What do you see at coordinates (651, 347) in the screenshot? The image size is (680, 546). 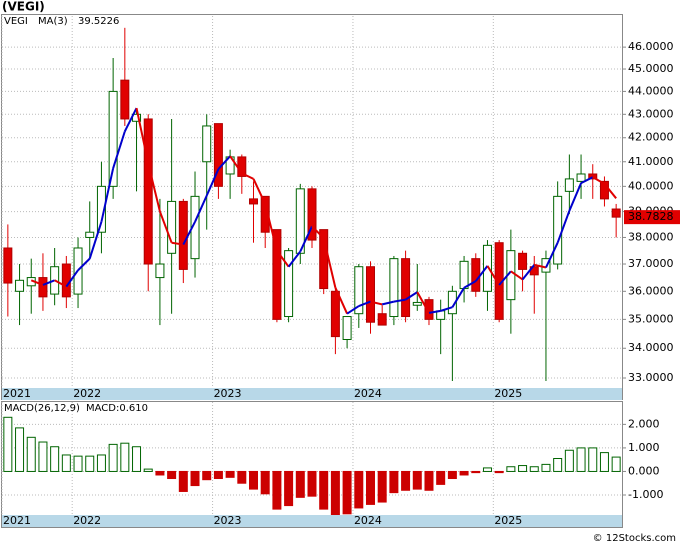 I see `y-tick-label: 34.0000` at bounding box center [651, 347].